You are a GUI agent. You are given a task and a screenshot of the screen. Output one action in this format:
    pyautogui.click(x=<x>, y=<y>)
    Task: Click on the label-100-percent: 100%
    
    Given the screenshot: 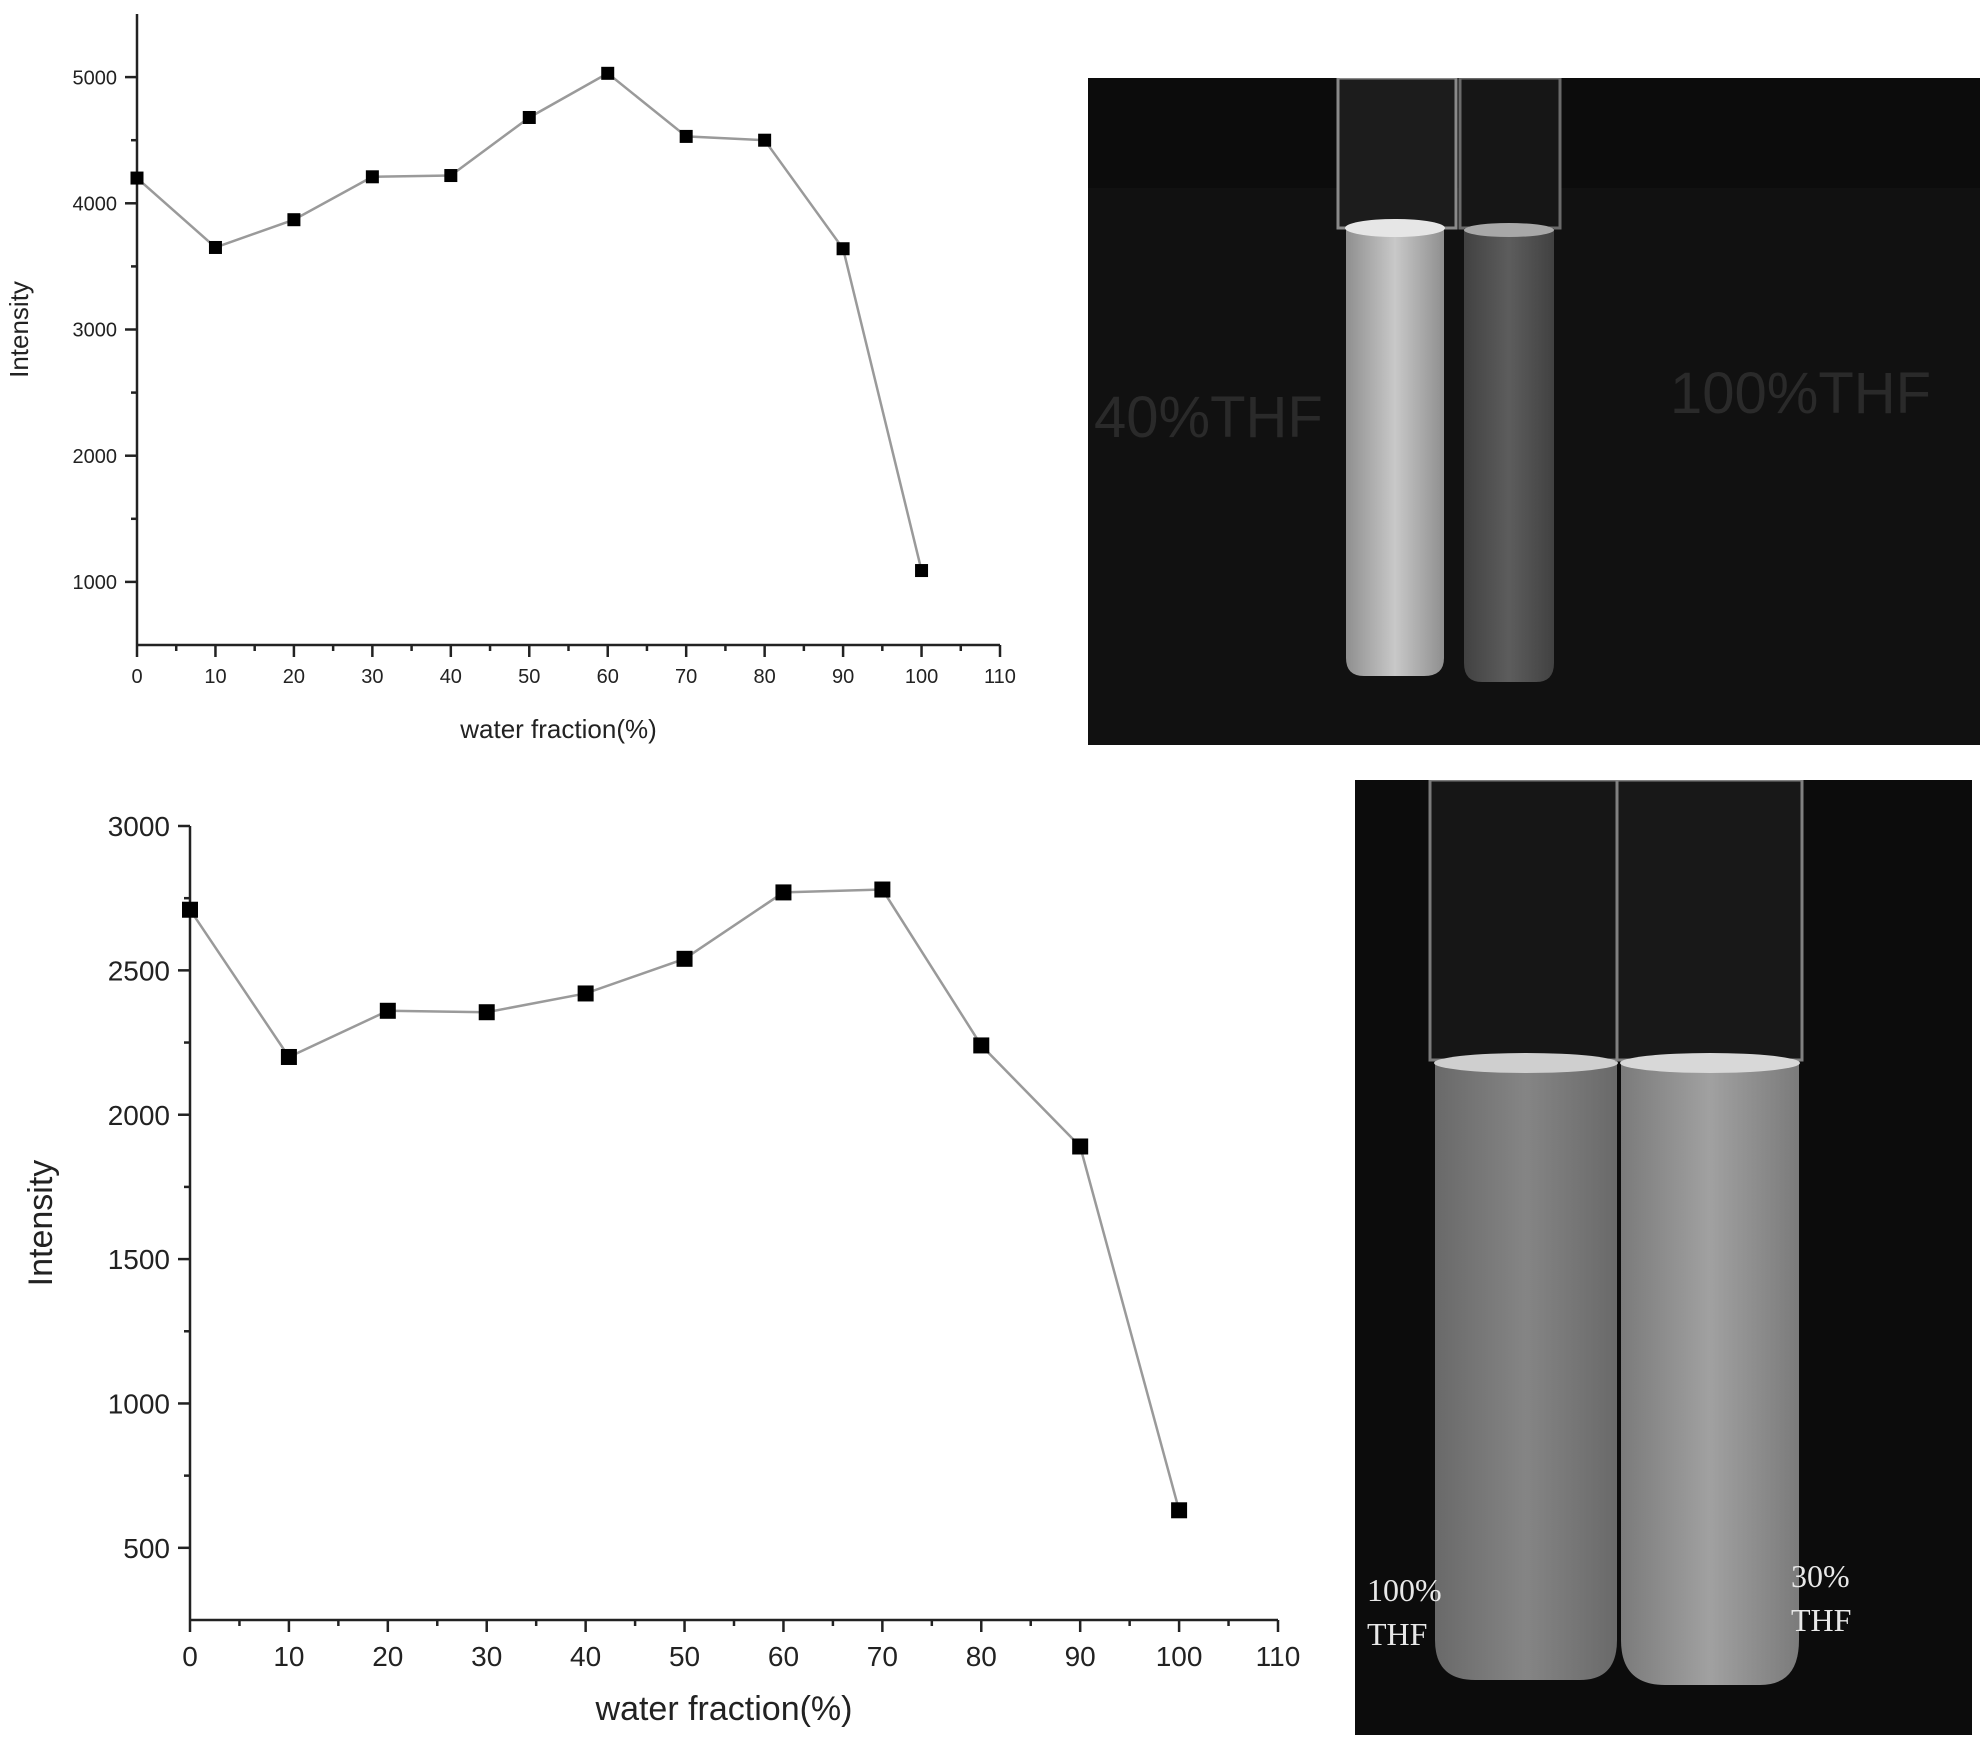 What is the action you would take?
    pyautogui.click(x=1404, y=1590)
    